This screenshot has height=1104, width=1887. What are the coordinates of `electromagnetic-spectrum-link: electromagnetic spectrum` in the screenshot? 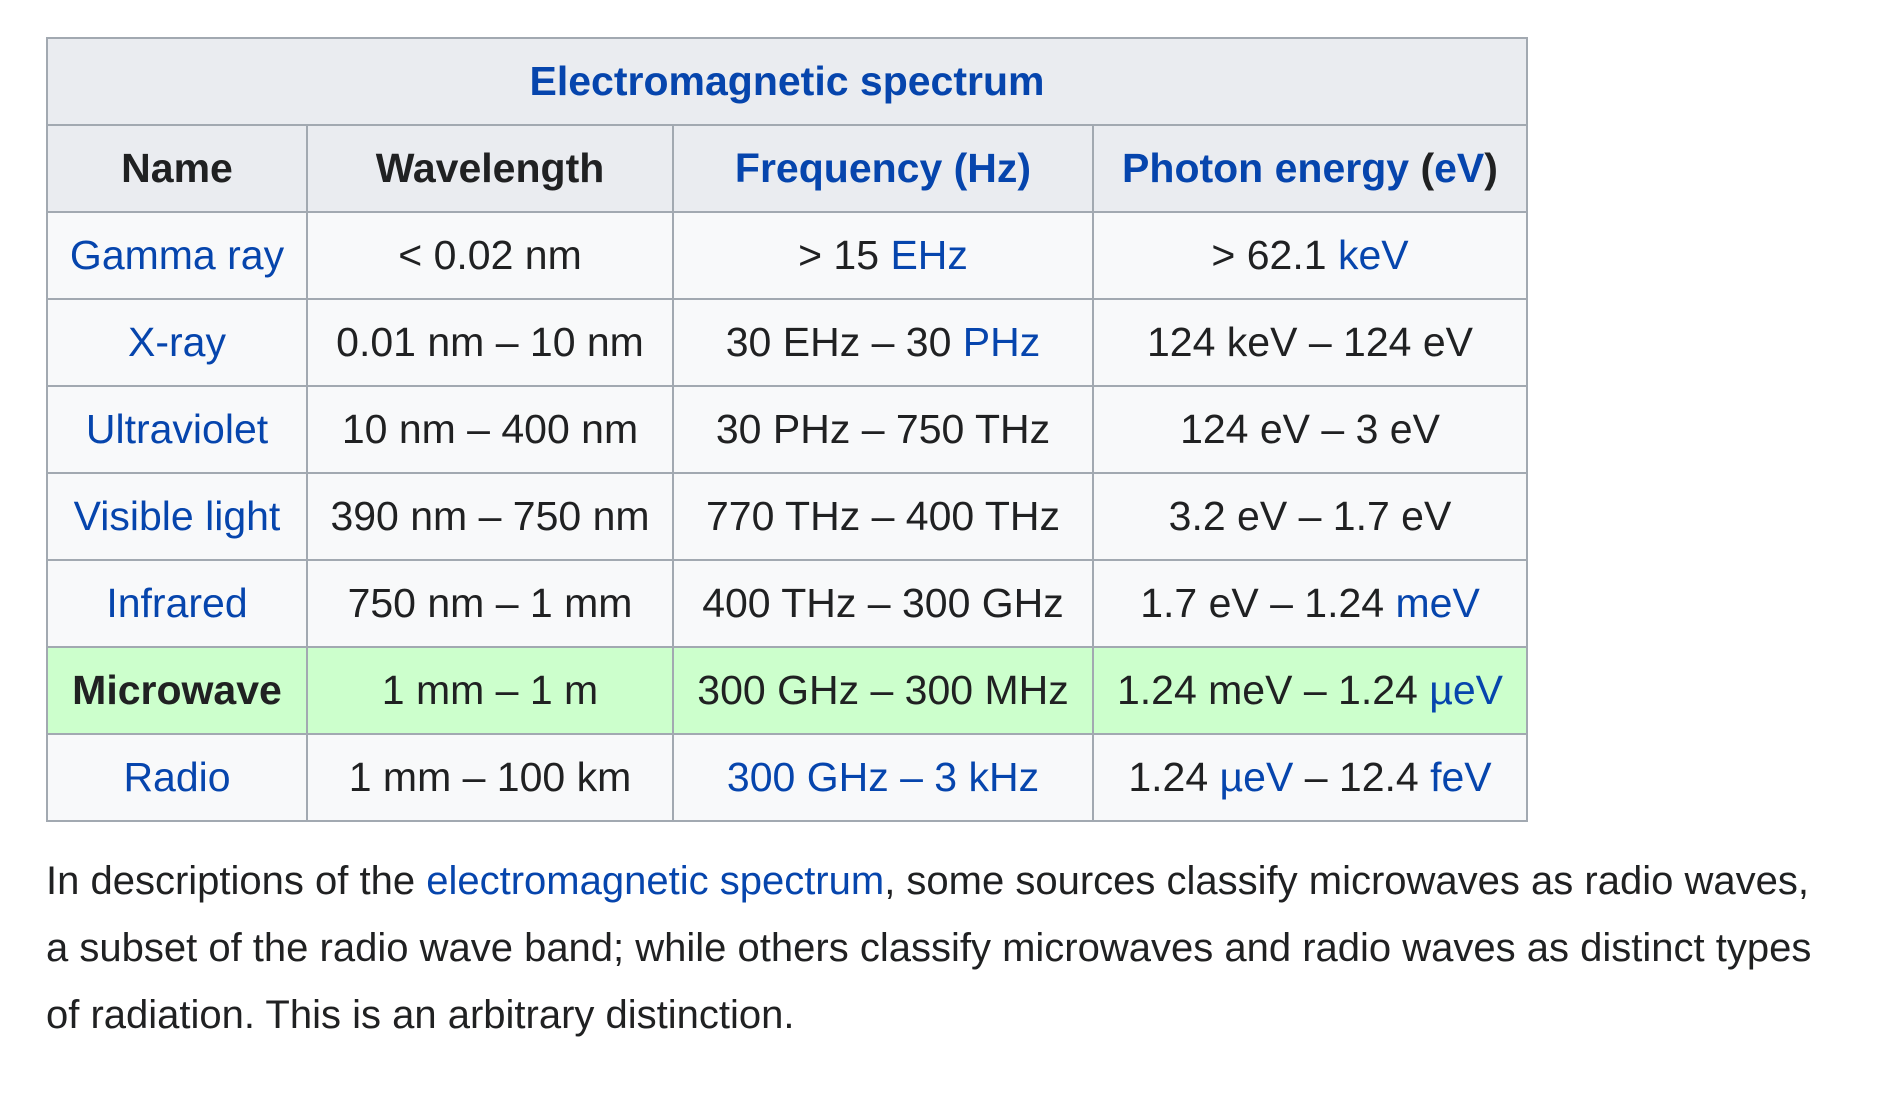 It's located at (655, 881).